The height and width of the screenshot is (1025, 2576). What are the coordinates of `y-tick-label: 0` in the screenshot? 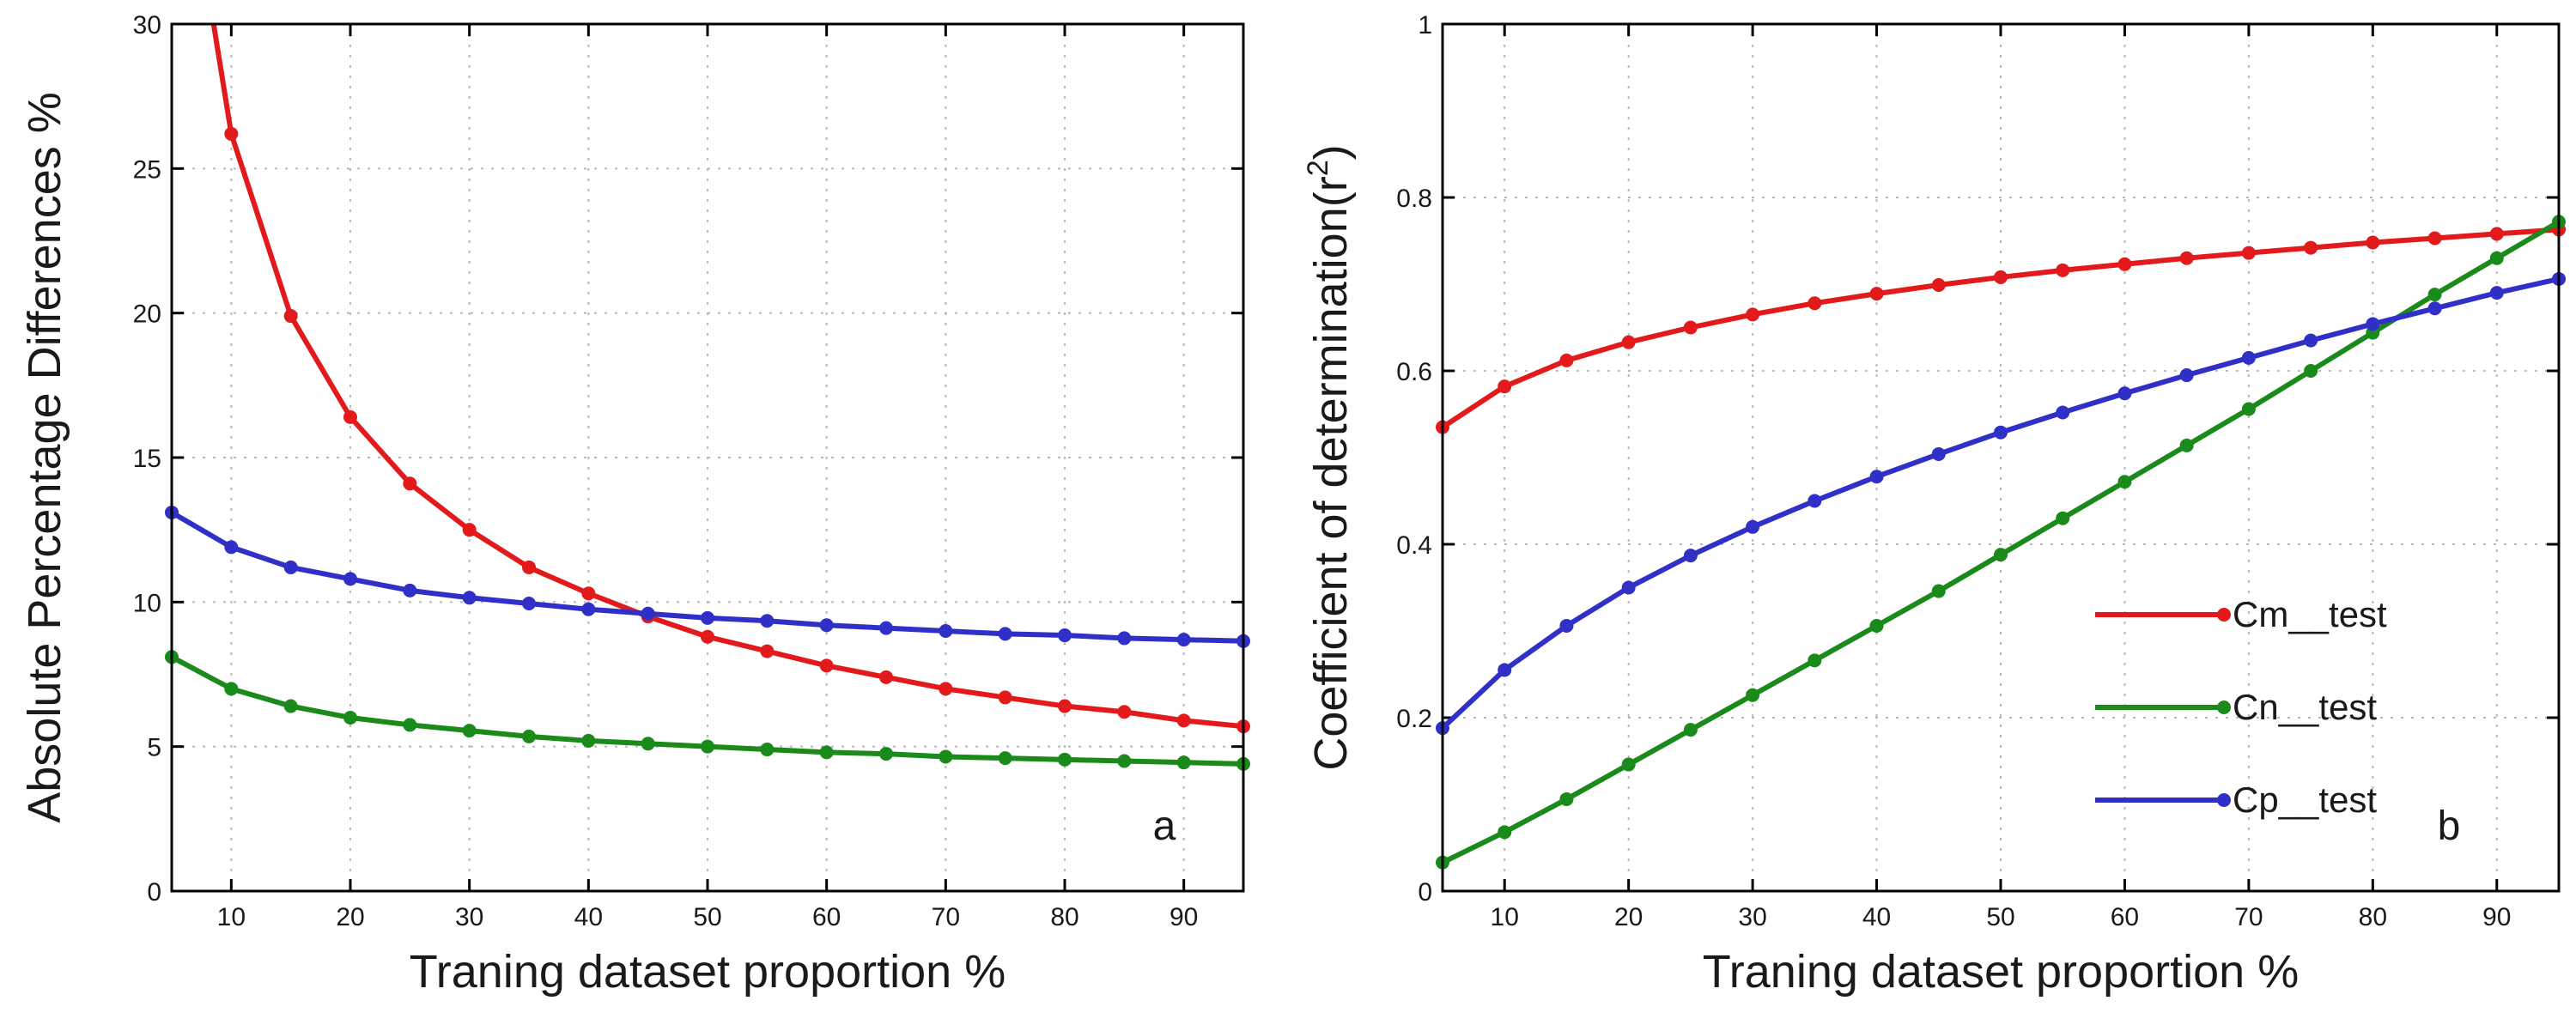 It's located at (154, 892).